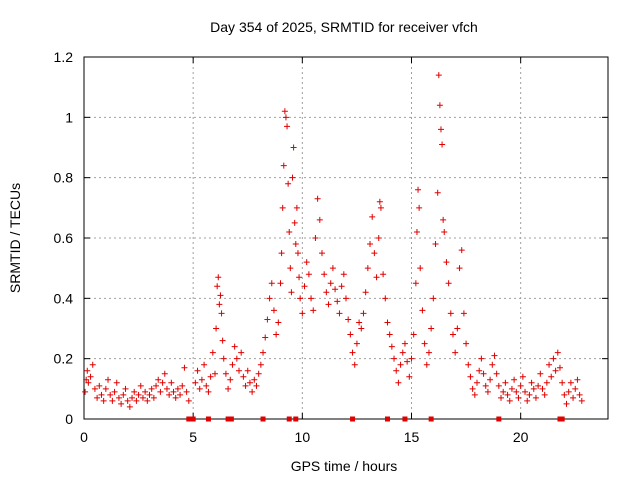 The width and height of the screenshot is (640, 480). I want to click on gap-markers, so click(375, 419).